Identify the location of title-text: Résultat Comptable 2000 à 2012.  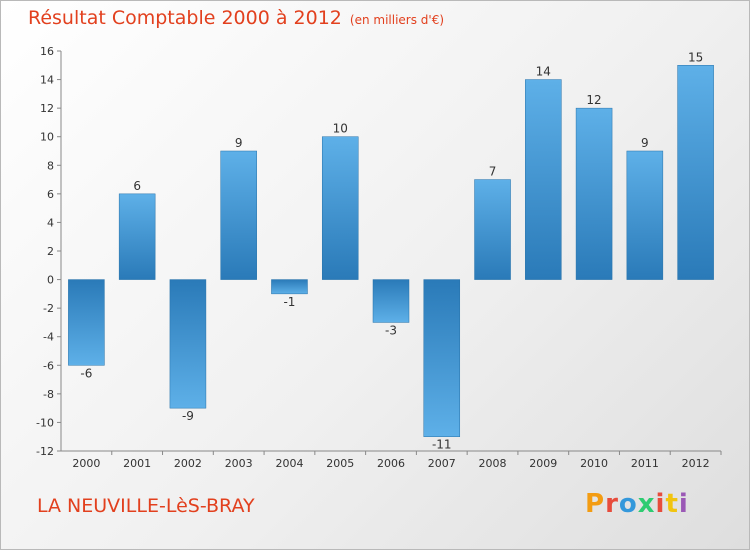
(185, 18).